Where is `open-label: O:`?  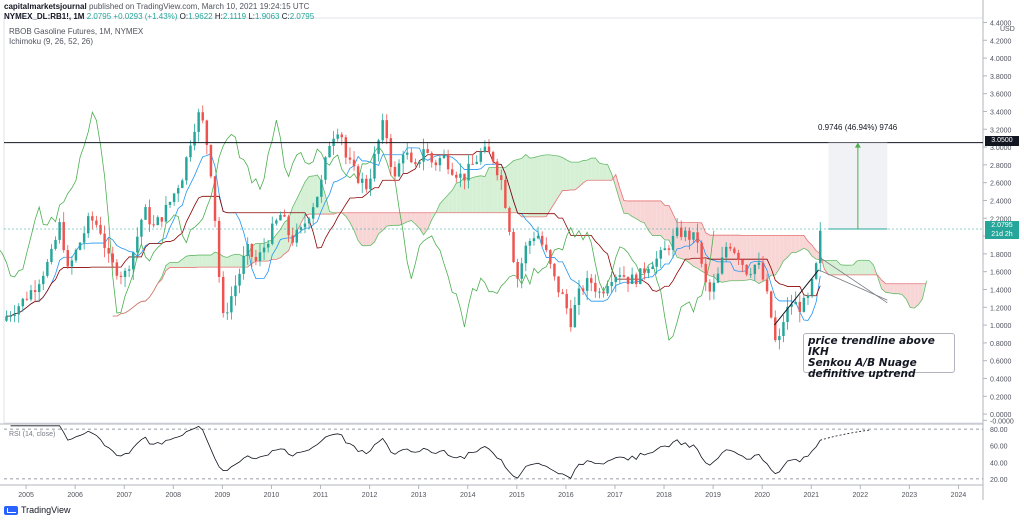
open-label: O: is located at coordinates (184, 16).